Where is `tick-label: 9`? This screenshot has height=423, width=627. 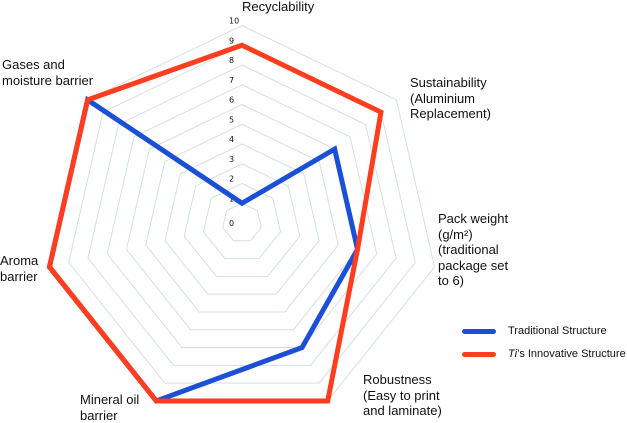
tick-label: 9 is located at coordinates (231, 40).